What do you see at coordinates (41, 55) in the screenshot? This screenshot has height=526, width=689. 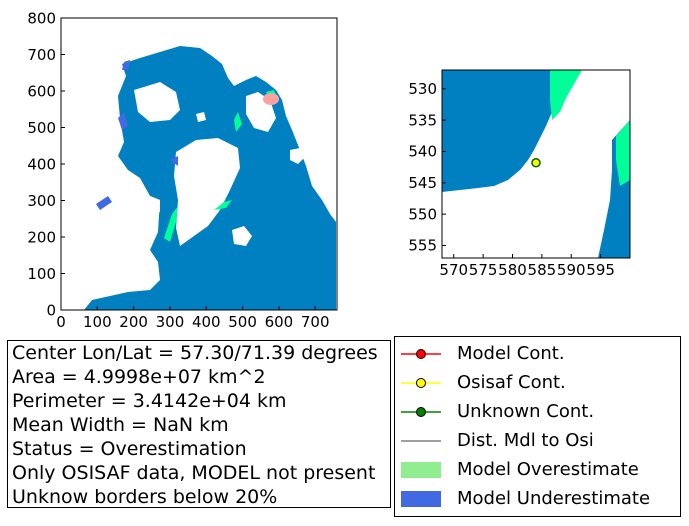 I see `overview-ytick-label: 700` at bounding box center [41, 55].